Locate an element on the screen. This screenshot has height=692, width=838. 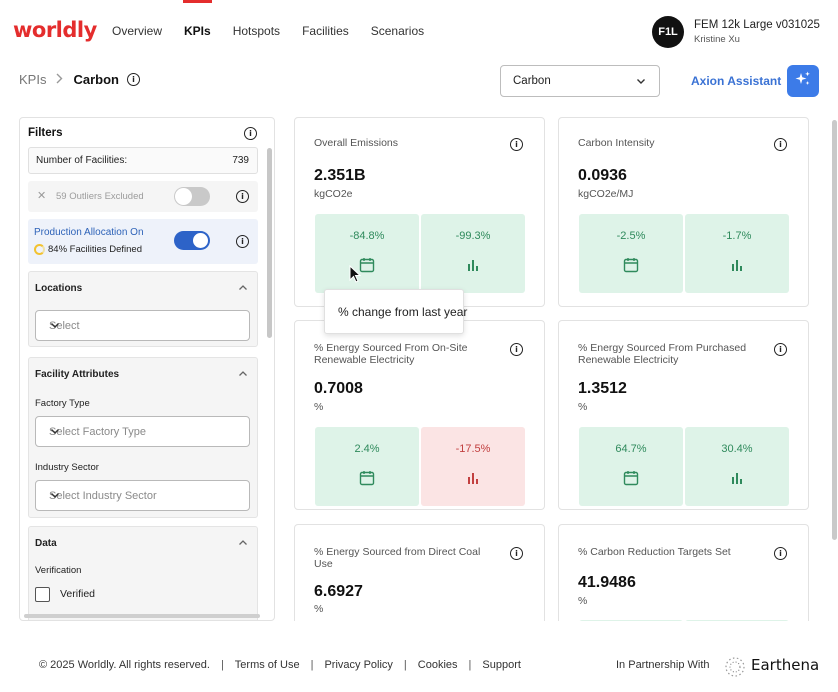
nav-facilities: Facilities is located at coordinates (325, 31).